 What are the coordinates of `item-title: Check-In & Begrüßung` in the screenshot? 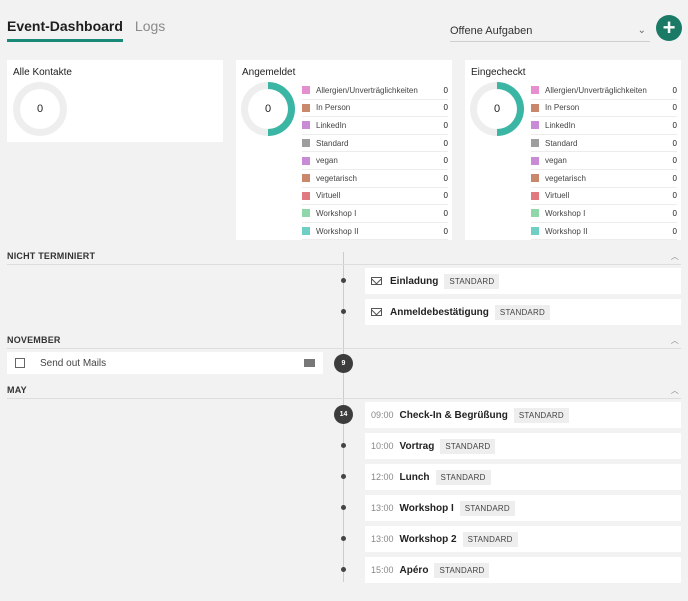 It's located at (453, 415).